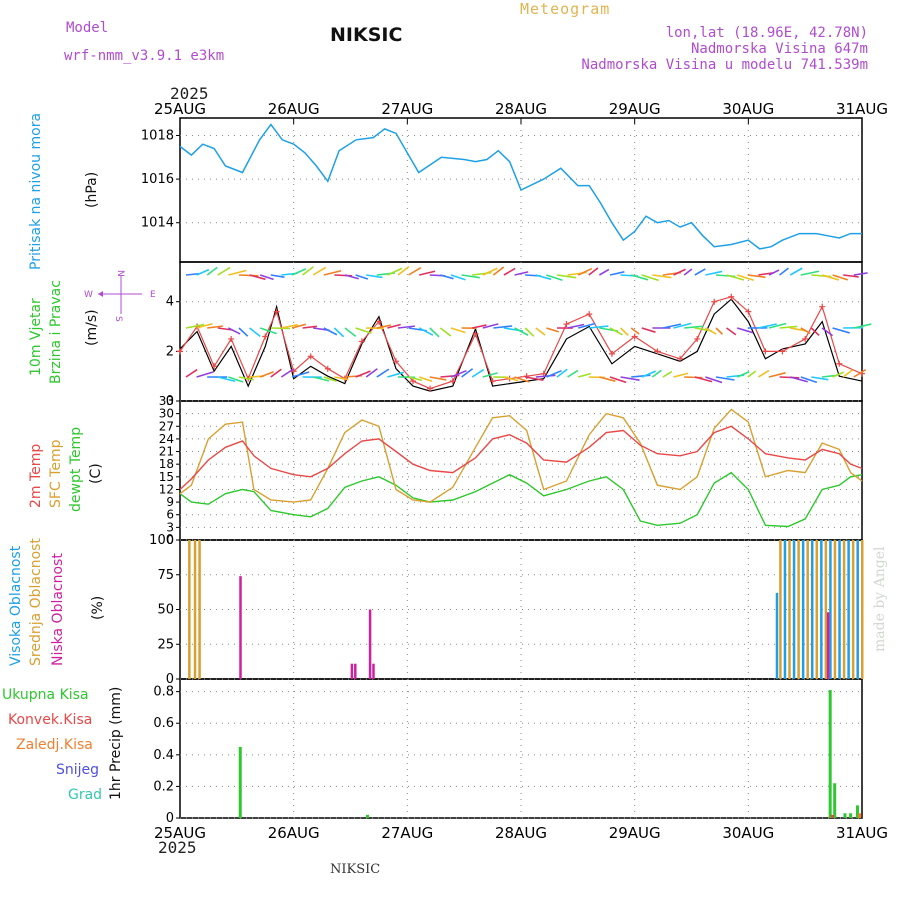  Describe the element at coordinates (166, 464) in the screenshot. I see `y-tick-label: 18` at that location.